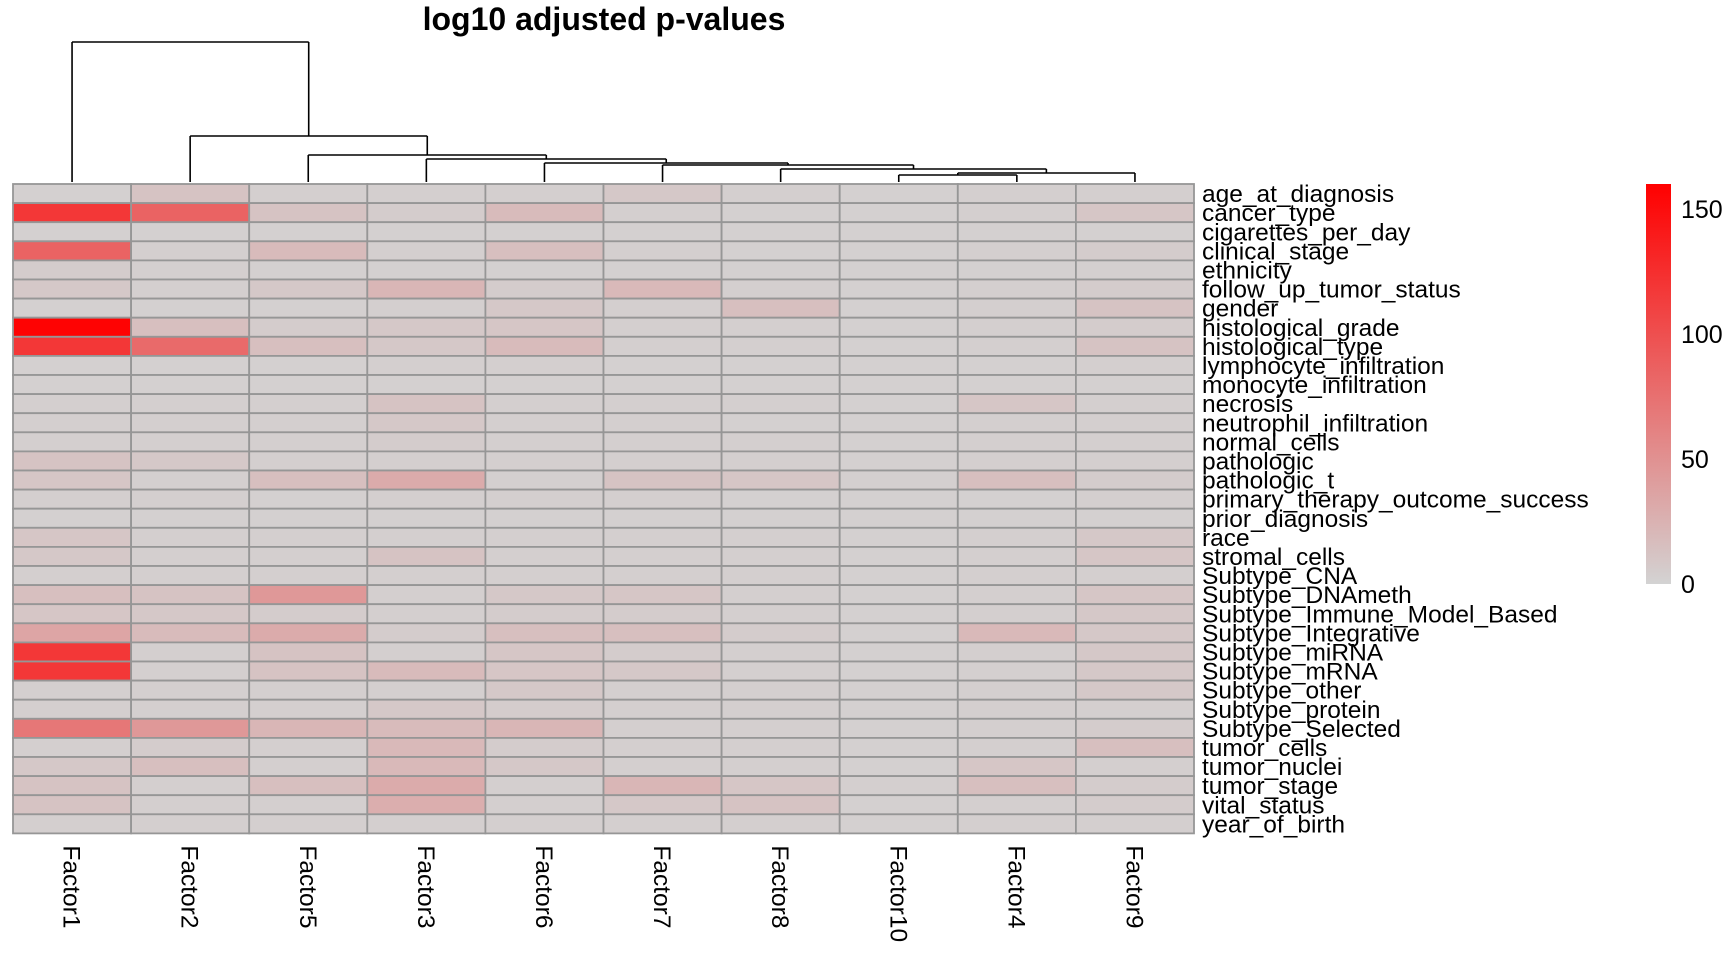 The height and width of the screenshot is (960, 1728). What do you see at coordinates (1395, 500) in the screenshot?
I see `row-label: primary_therapy_outcome_success` at bounding box center [1395, 500].